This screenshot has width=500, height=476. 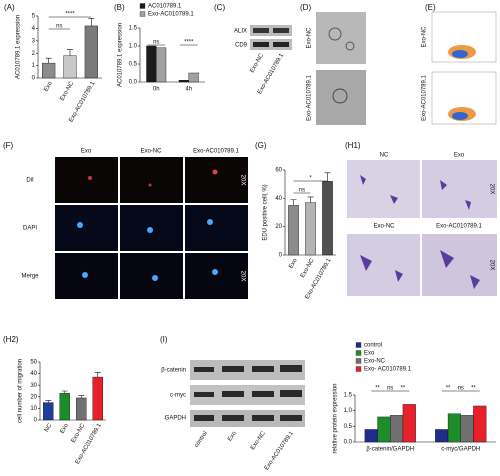 What do you see at coordinates (403, 389) in the screenshot?
I see `significance: **` at bounding box center [403, 389].